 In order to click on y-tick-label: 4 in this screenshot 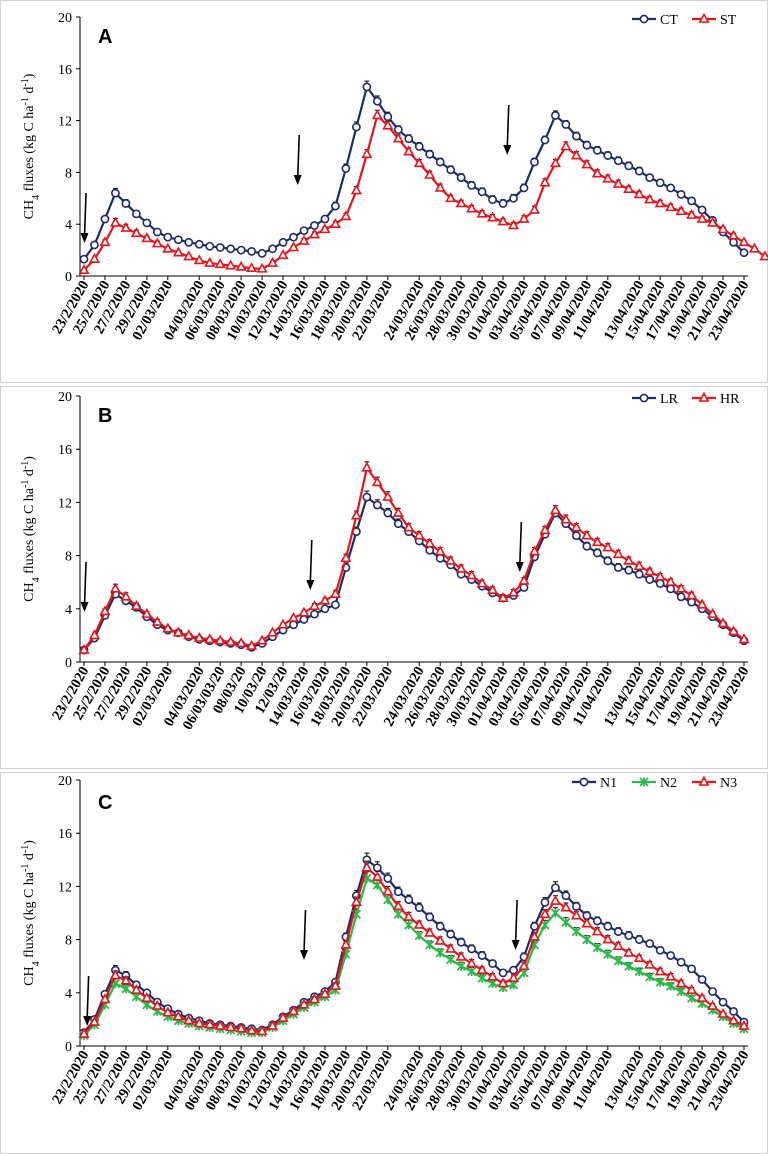, I will do `click(68, 610)`.